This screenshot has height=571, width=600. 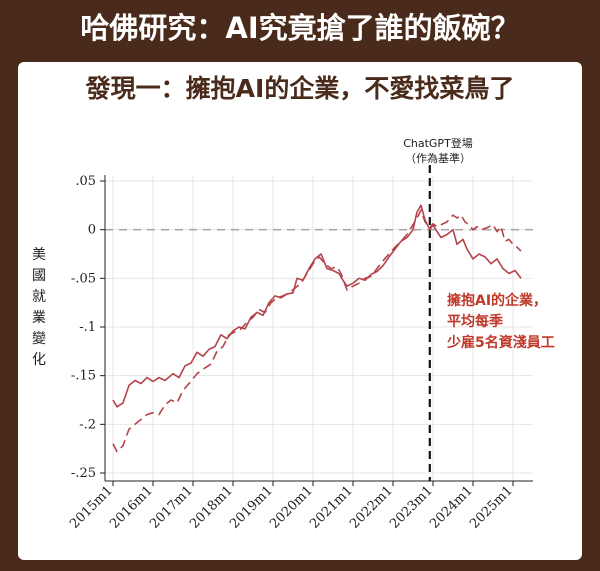 What do you see at coordinates (501, 343) in the screenshot?
I see `callout-line-3: 少雇5名資淺員工` at bounding box center [501, 343].